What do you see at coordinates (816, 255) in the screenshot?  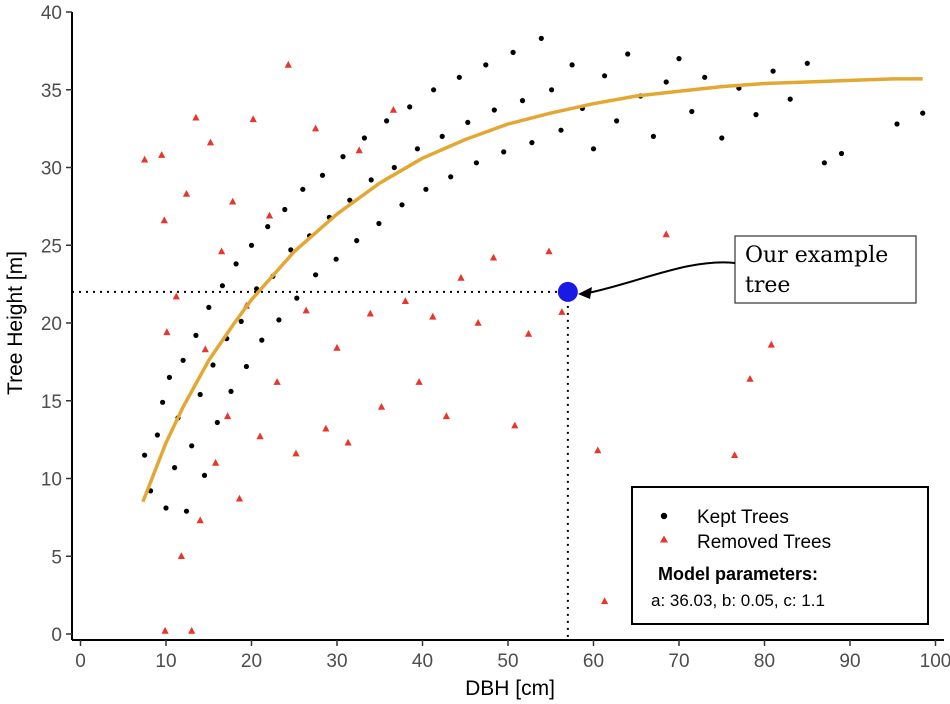 I see `annotation-line-1: Our example` at bounding box center [816, 255].